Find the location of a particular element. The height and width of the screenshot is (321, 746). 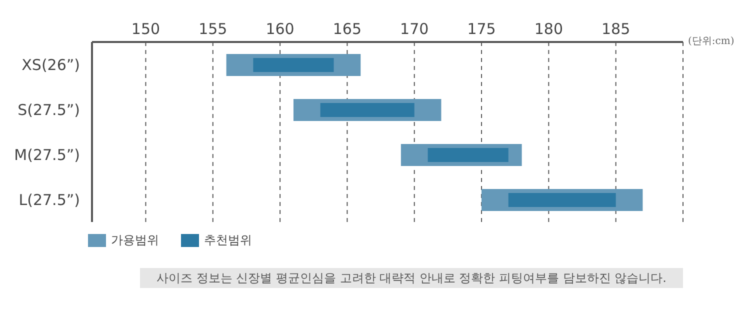

text: 사이즈 정보는 신장별 평균인심을 고려한 대략적 안내로 정확한 피팅여부를 담보하진 않습니다. is located at coordinates (411, 278).